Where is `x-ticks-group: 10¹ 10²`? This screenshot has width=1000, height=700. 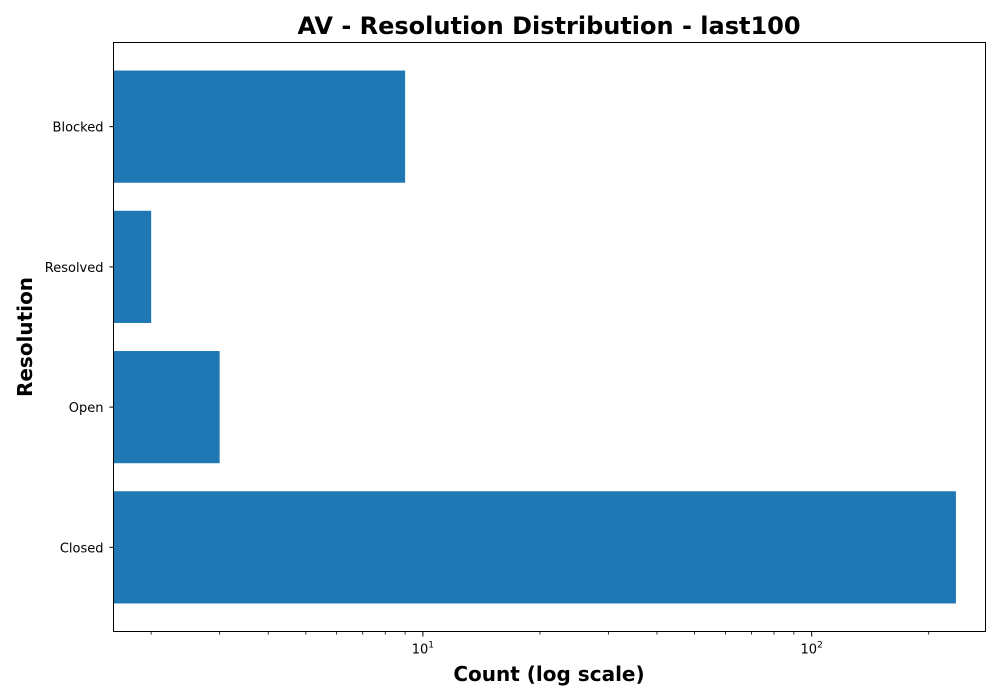 x-ticks-group: 10¹ 10² is located at coordinates (617, 644).